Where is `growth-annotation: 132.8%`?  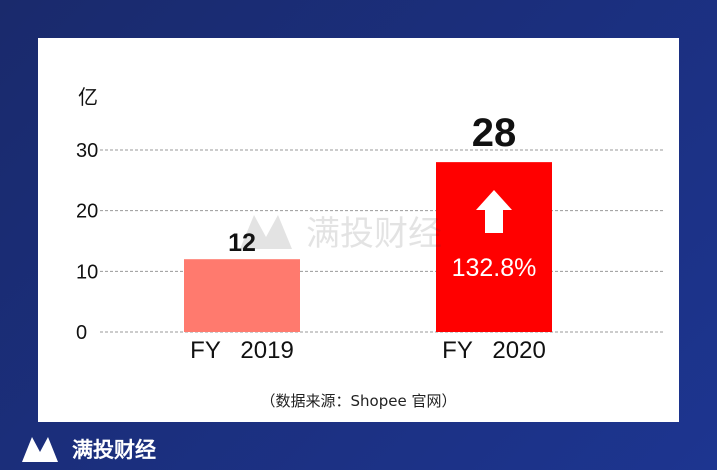 growth-annotation: 132.8% is located at coordinates (494, 268).